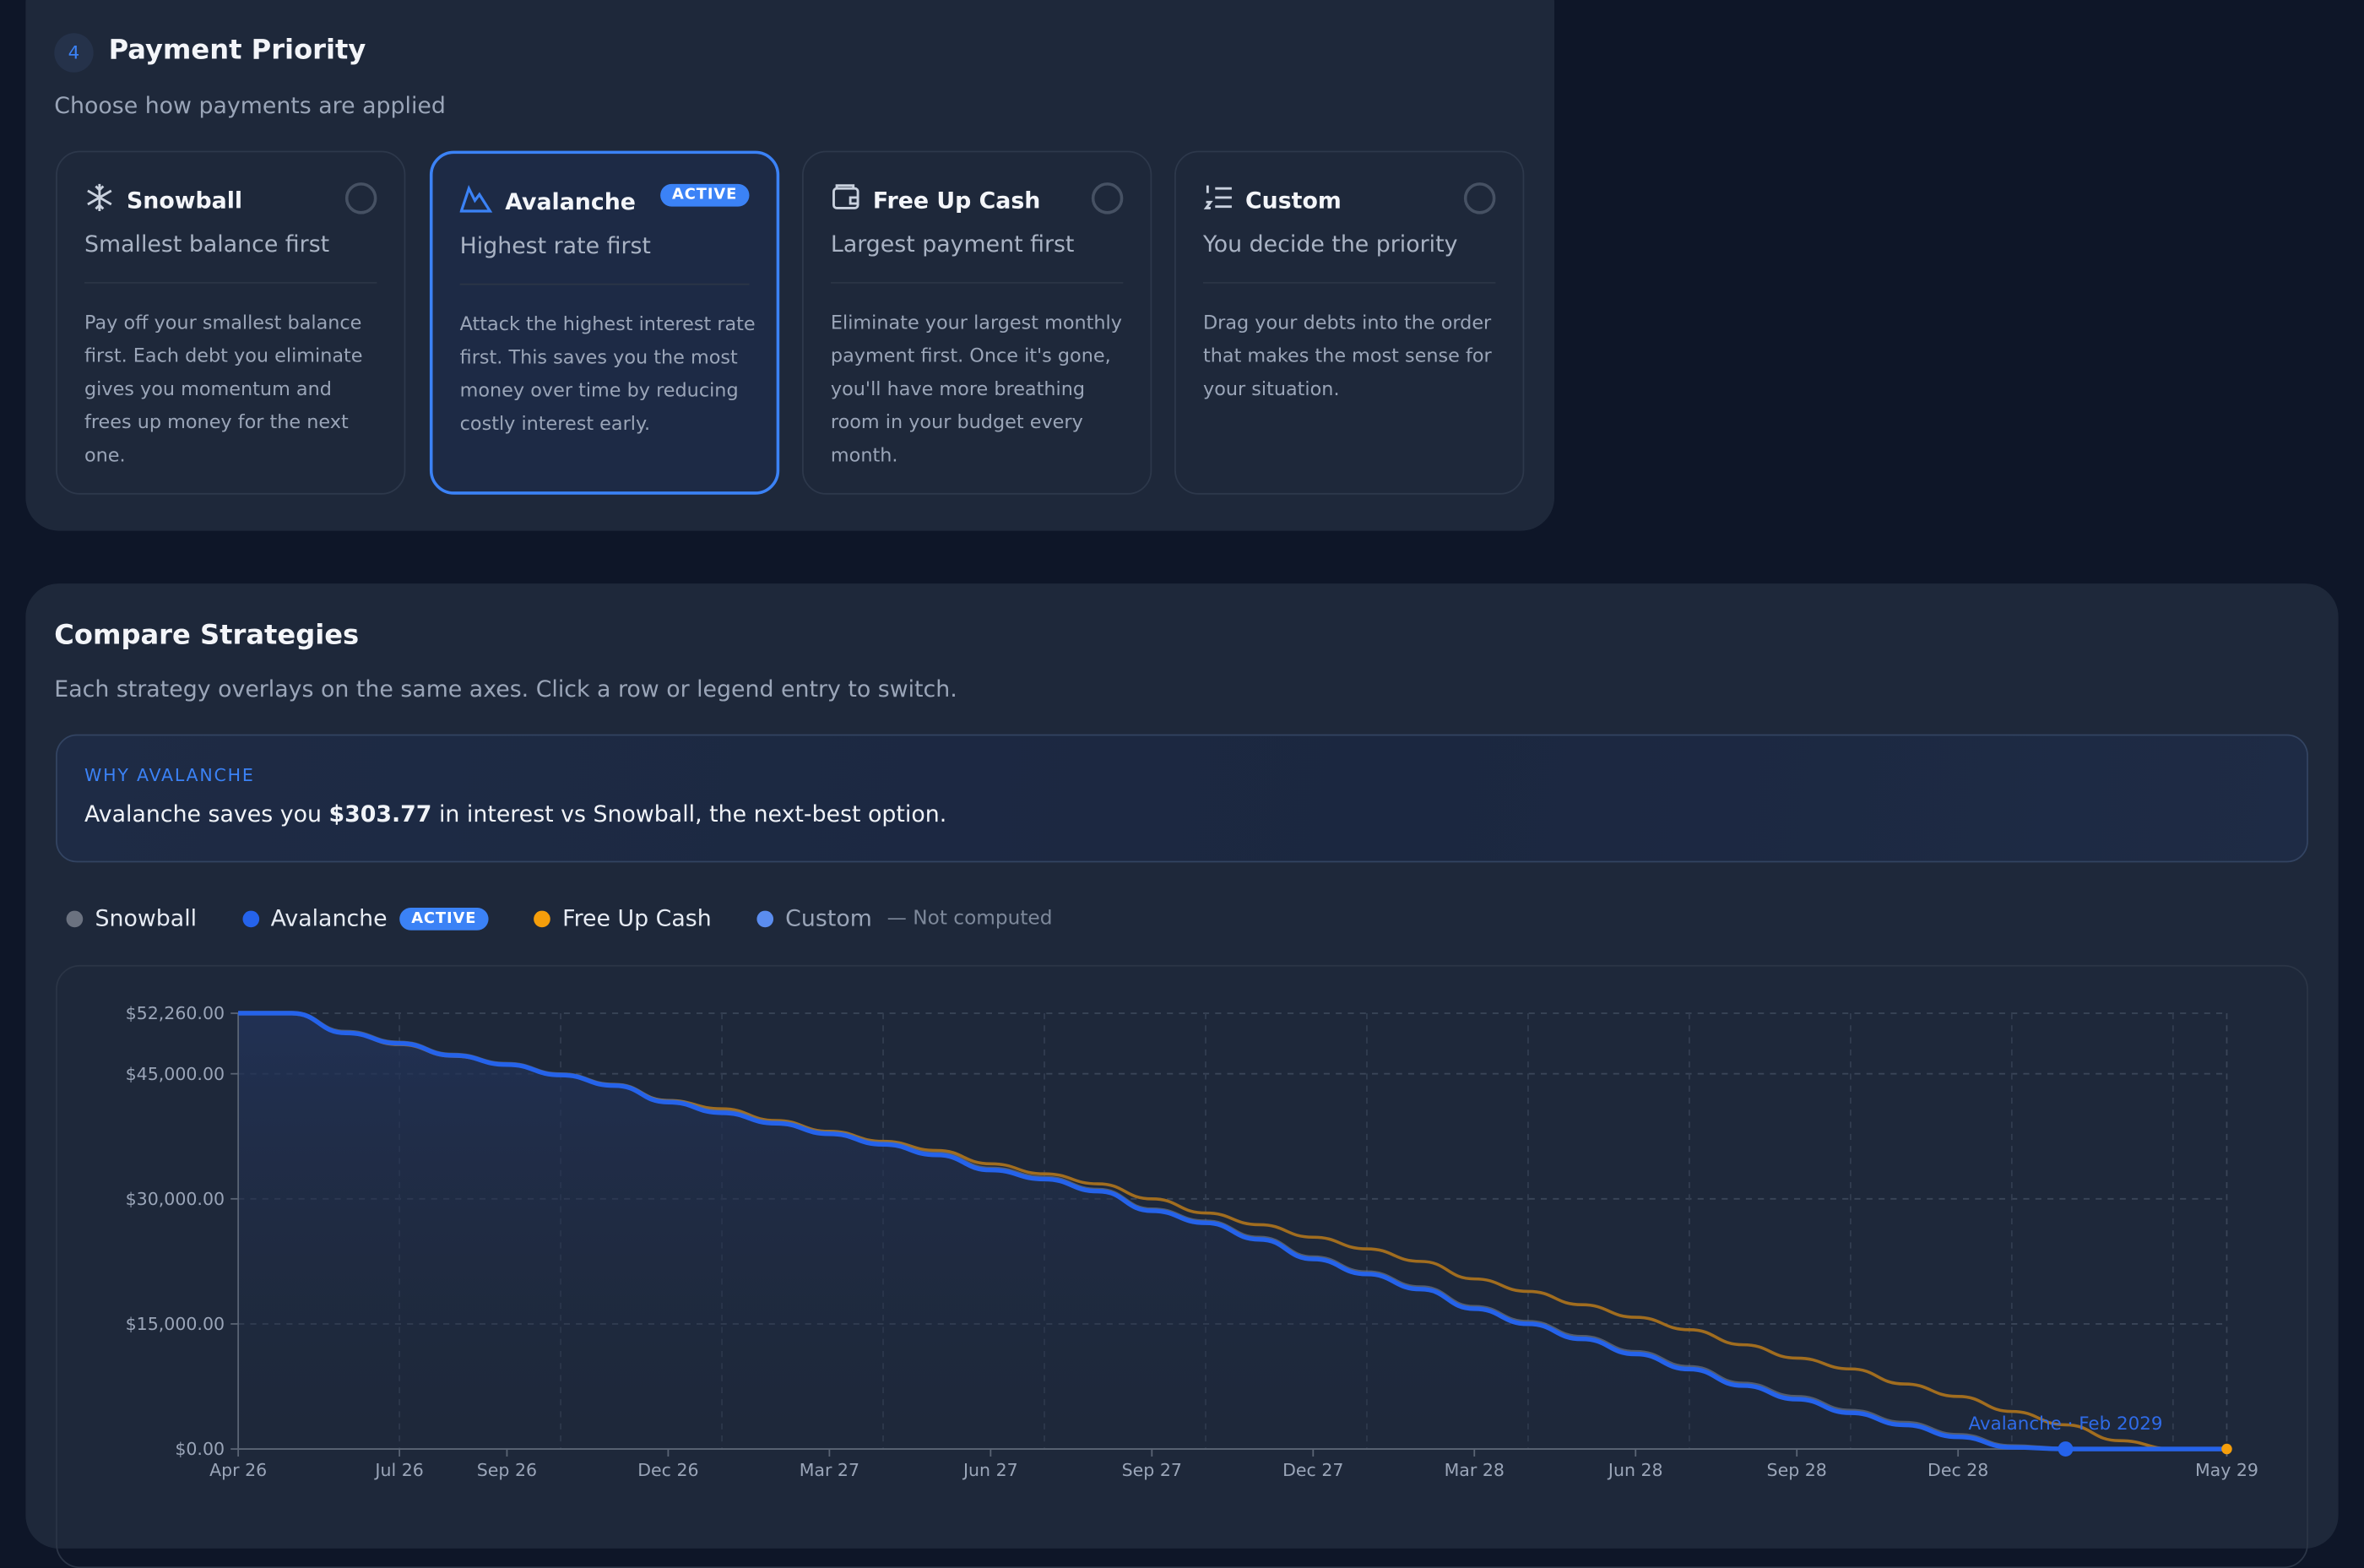  Describe the element at coordinates (990, 1470) in the screenshot. I see `x-tick-label: Jun 27` at that location.